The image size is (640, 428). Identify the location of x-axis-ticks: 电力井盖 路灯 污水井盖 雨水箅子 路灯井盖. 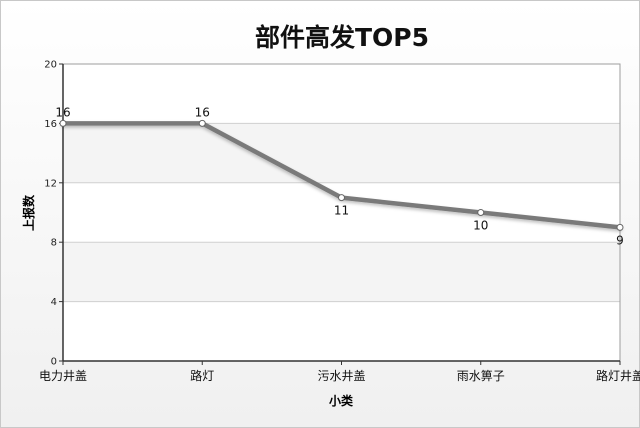
(339, 372).